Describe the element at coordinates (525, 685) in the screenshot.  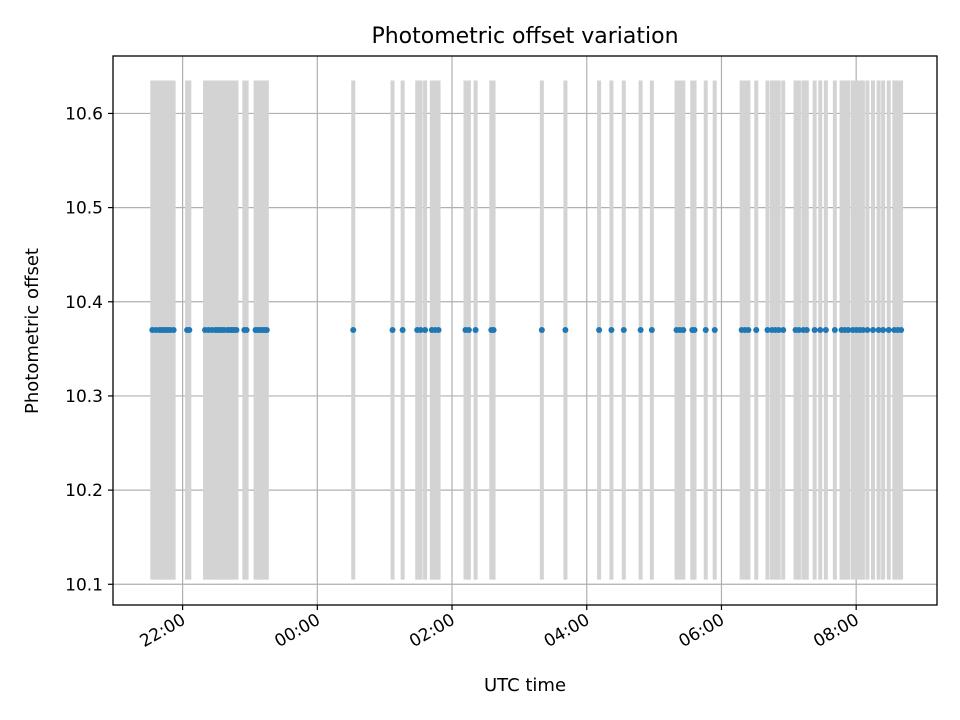
I see `x-axis-label: UTC time` at that location.